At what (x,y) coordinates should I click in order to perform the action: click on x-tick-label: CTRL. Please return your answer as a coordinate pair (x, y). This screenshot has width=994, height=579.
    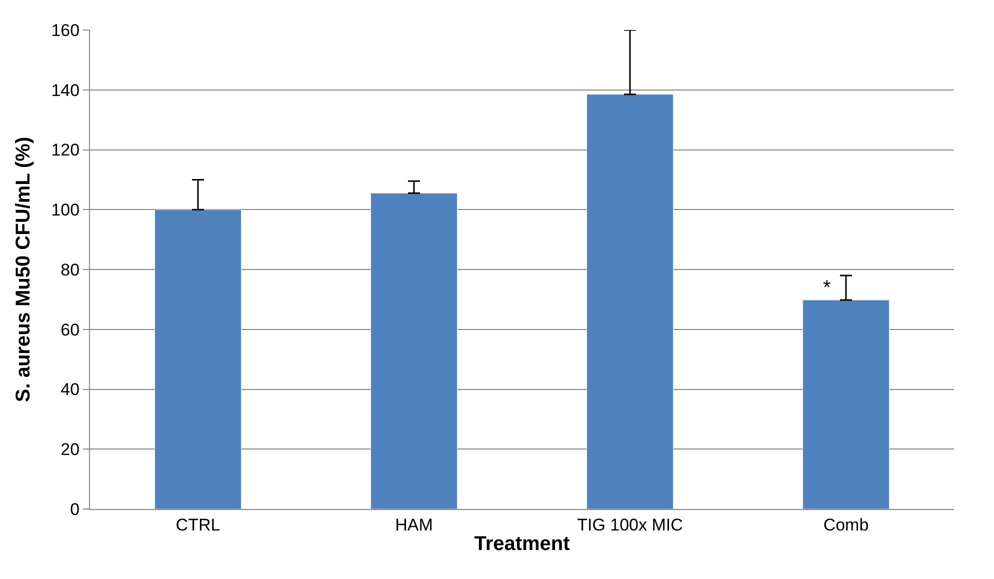
    Looking at the image, I should click on (198, 524).